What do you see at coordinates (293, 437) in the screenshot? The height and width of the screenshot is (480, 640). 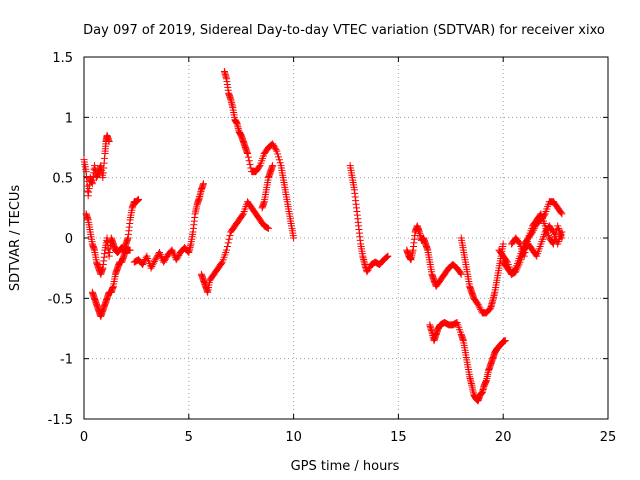 I see `x-tick-label: 10` at bounding box center [293, 437].